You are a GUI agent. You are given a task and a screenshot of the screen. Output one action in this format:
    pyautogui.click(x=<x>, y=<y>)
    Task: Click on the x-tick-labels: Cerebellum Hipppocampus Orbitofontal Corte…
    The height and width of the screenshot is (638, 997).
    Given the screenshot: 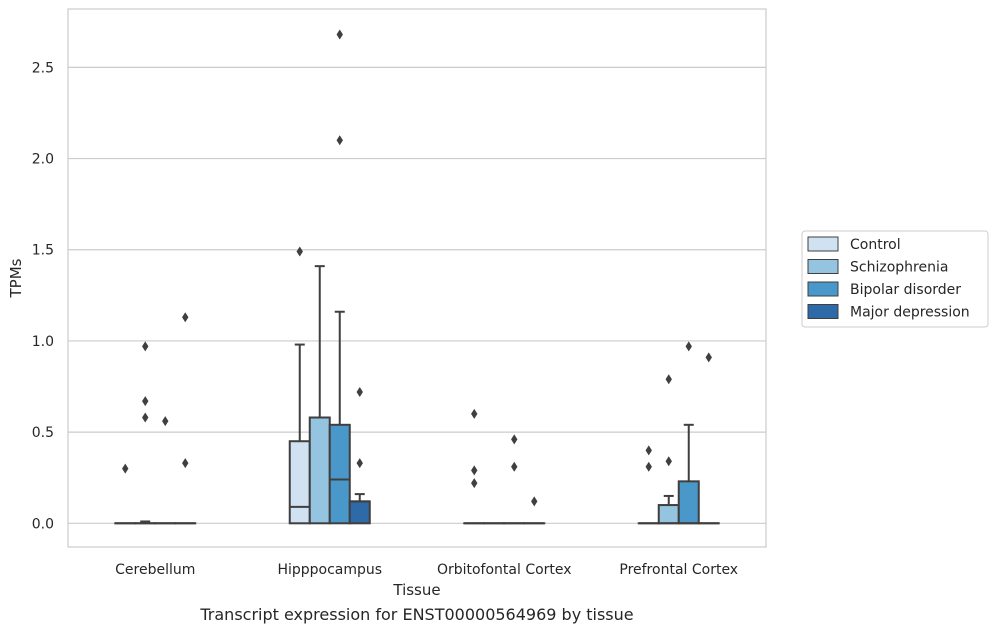 What is the action you would take?
    pyautogui.click(x=426, y=570)
    